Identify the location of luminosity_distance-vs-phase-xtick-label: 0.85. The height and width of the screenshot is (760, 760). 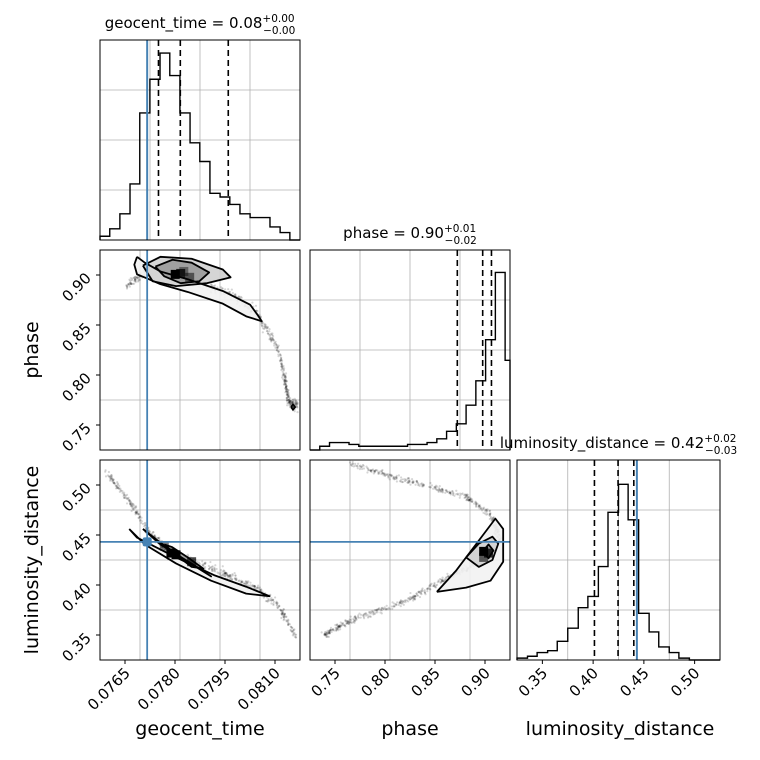
(425, 682).